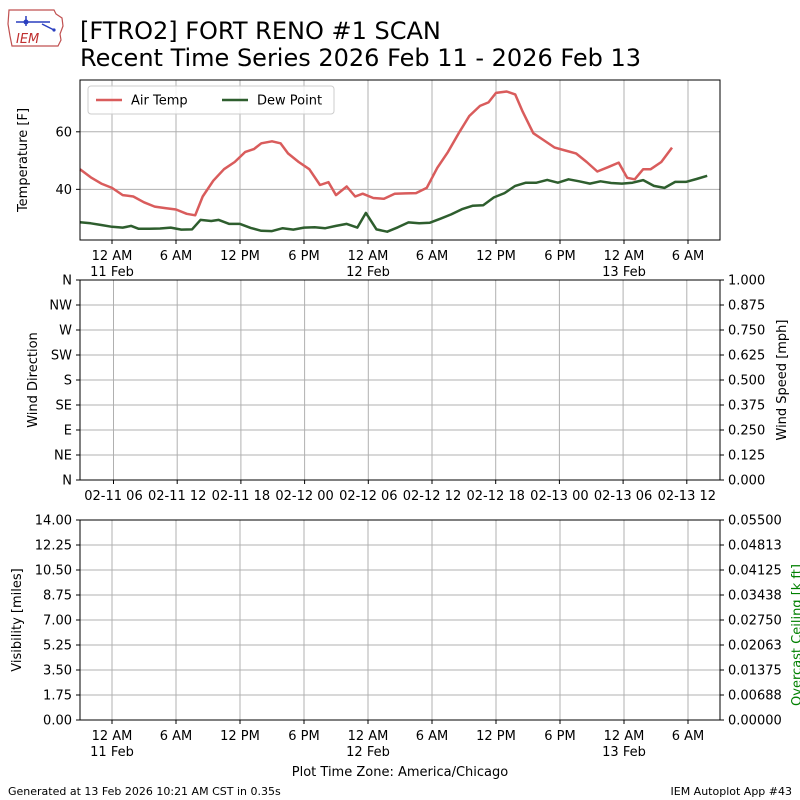 The width and height of the screenshot is (800, 800). I want to click on p1-y-tick-label: 40, so click(63, 190).